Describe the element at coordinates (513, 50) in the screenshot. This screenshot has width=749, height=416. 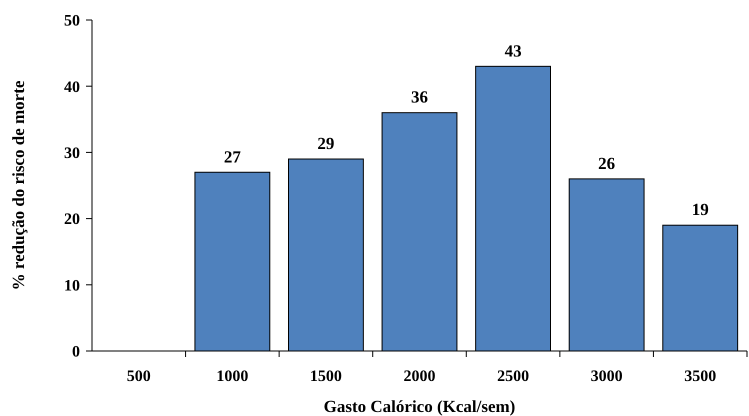
I see `data-label: 43` at that location.